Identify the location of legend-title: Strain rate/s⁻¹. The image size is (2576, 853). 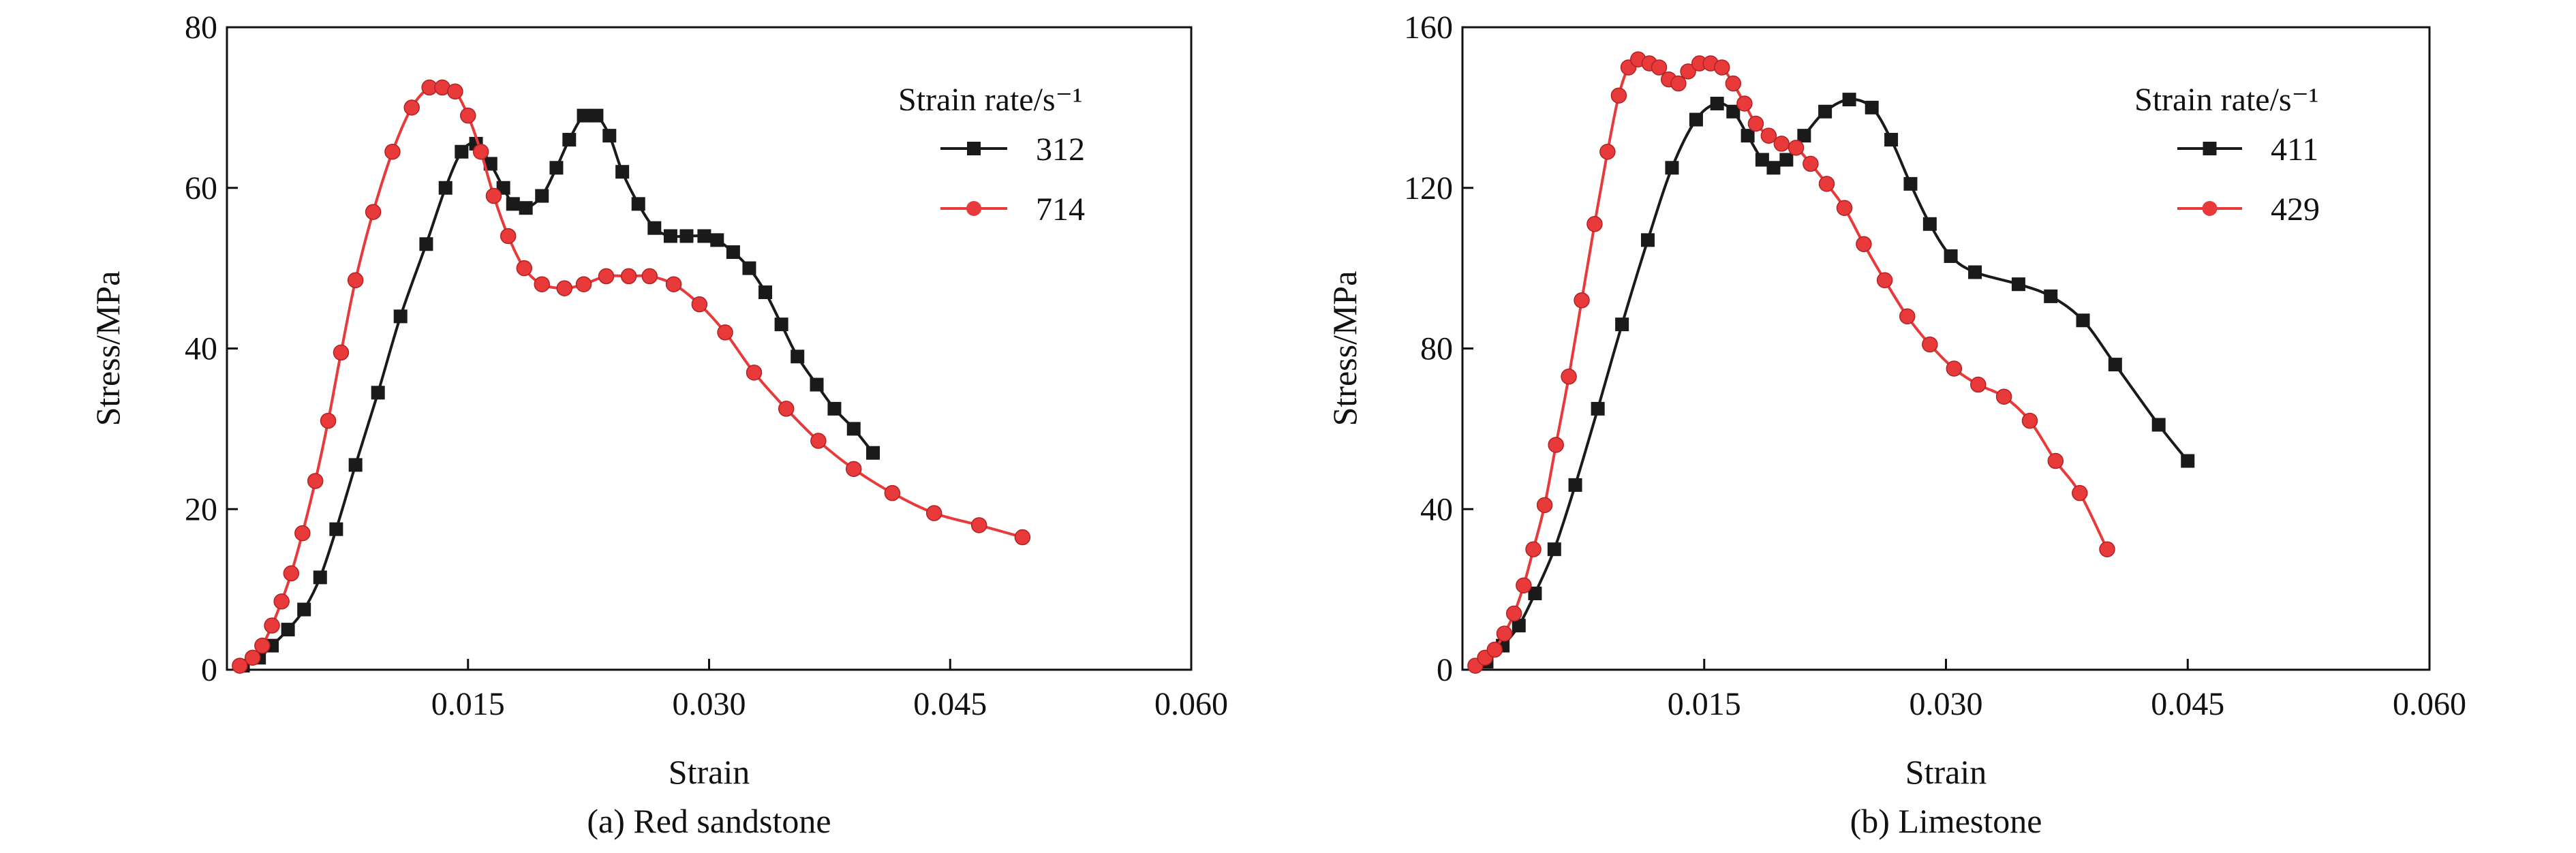
(990, 100).